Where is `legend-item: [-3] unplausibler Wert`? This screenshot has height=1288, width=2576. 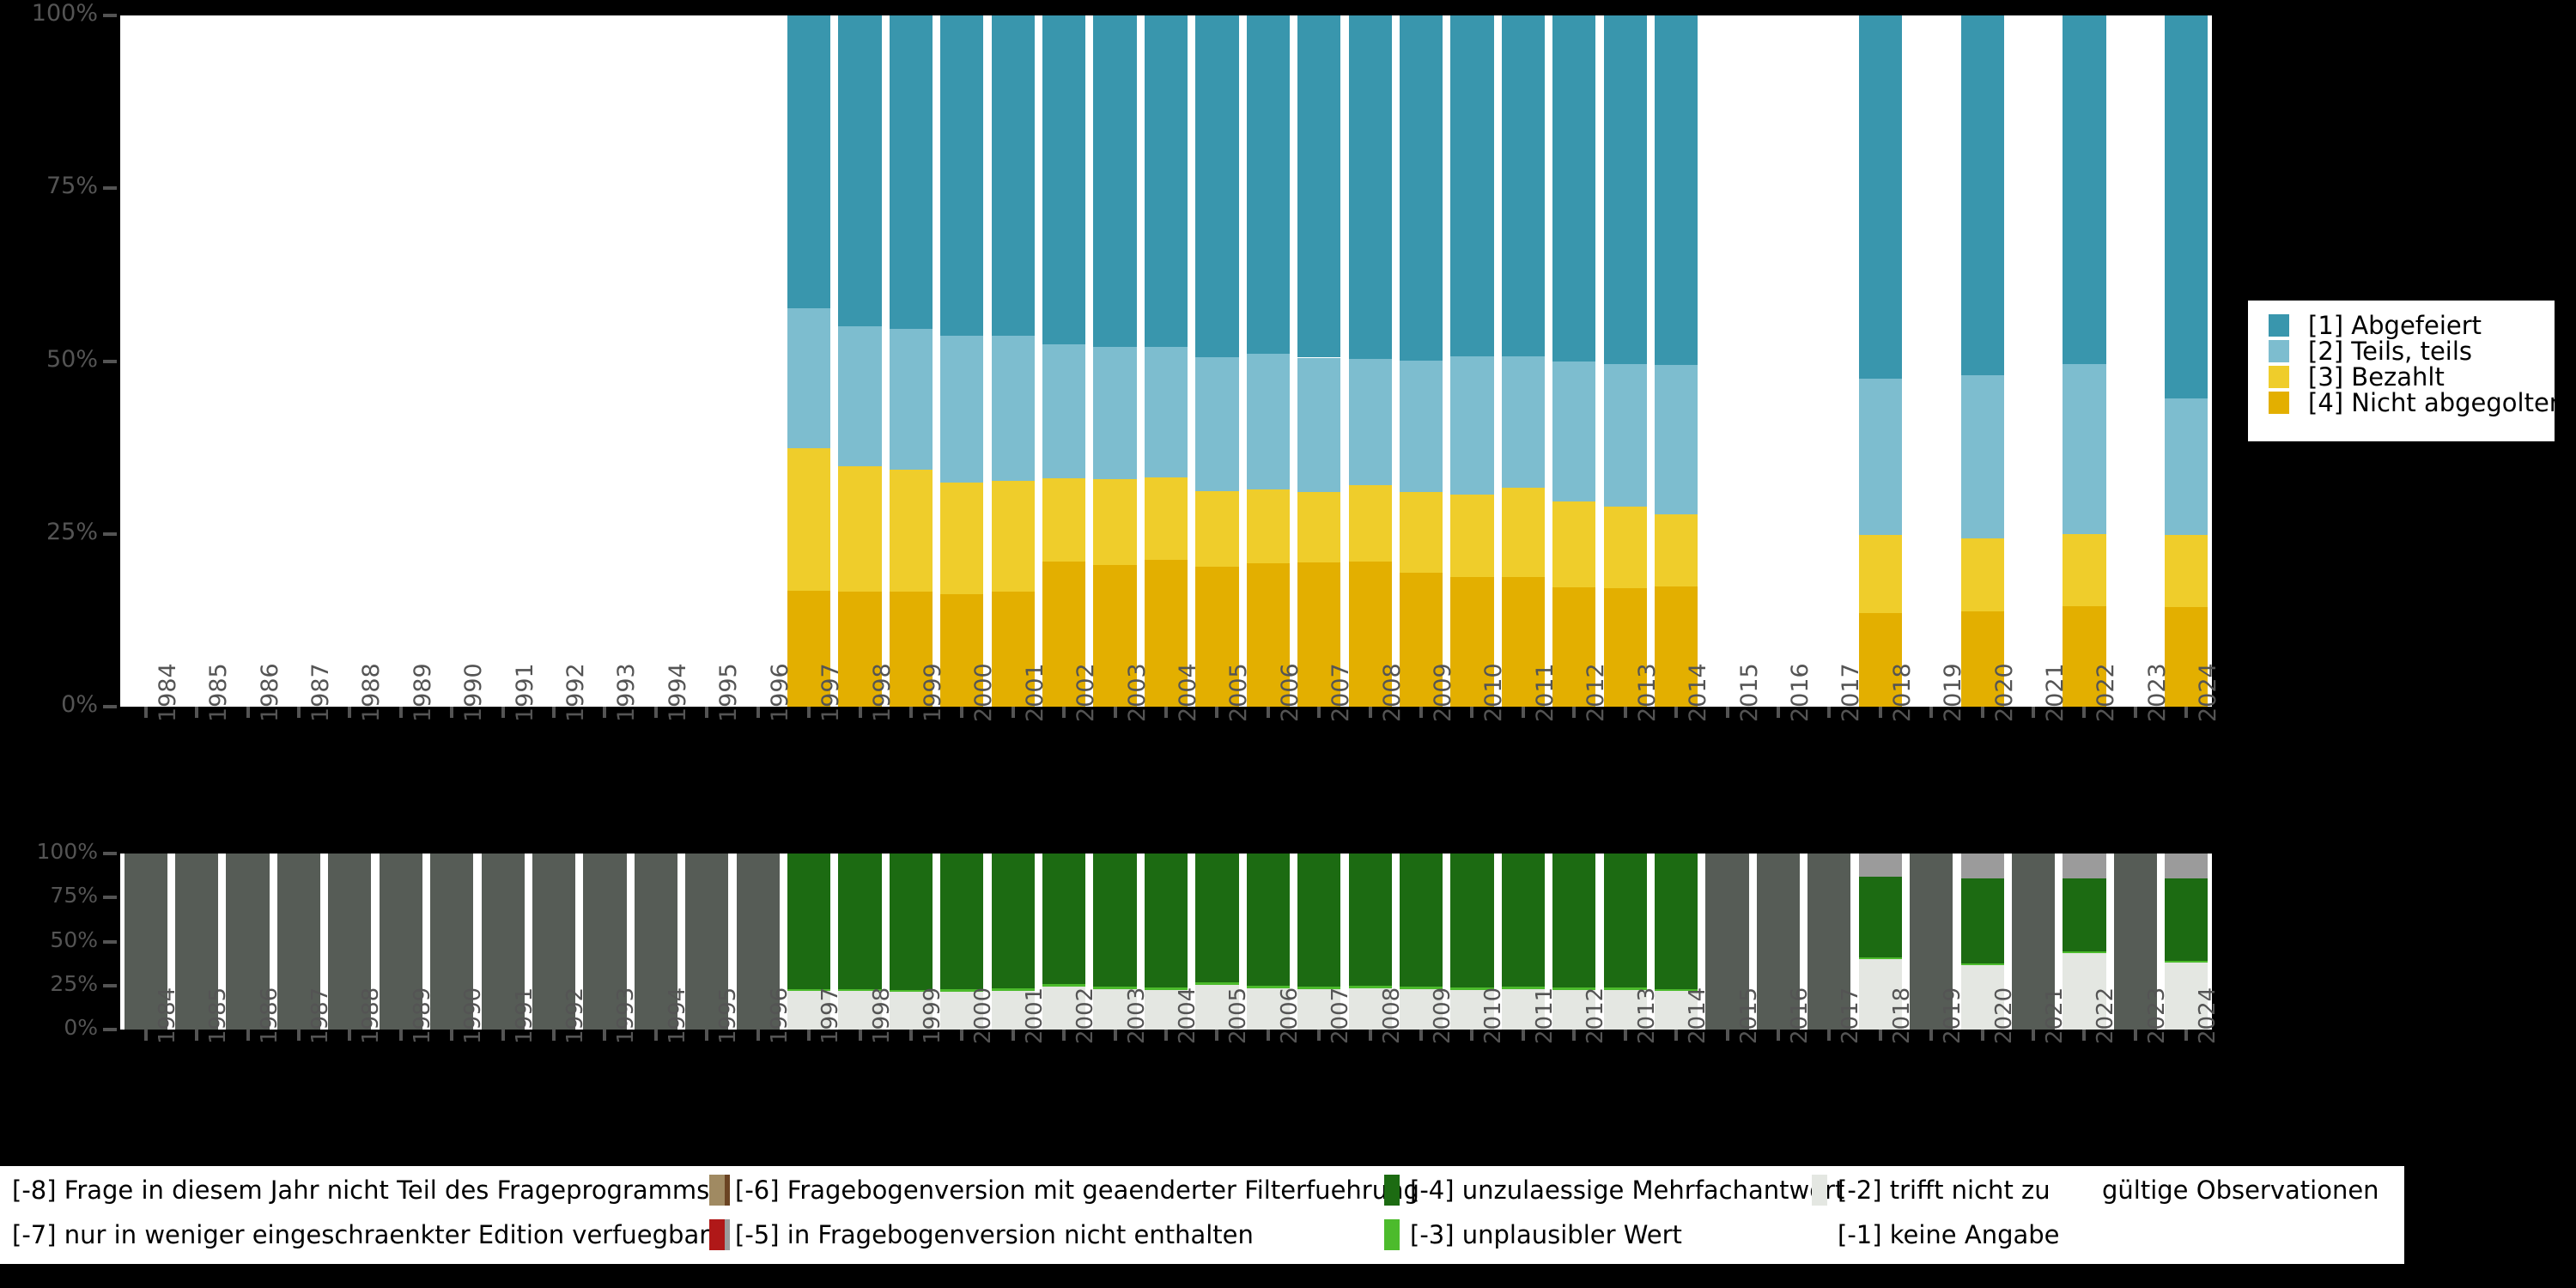 legend-item: [-3] unplausibler Wert is located at coordinates (1533, 1235).